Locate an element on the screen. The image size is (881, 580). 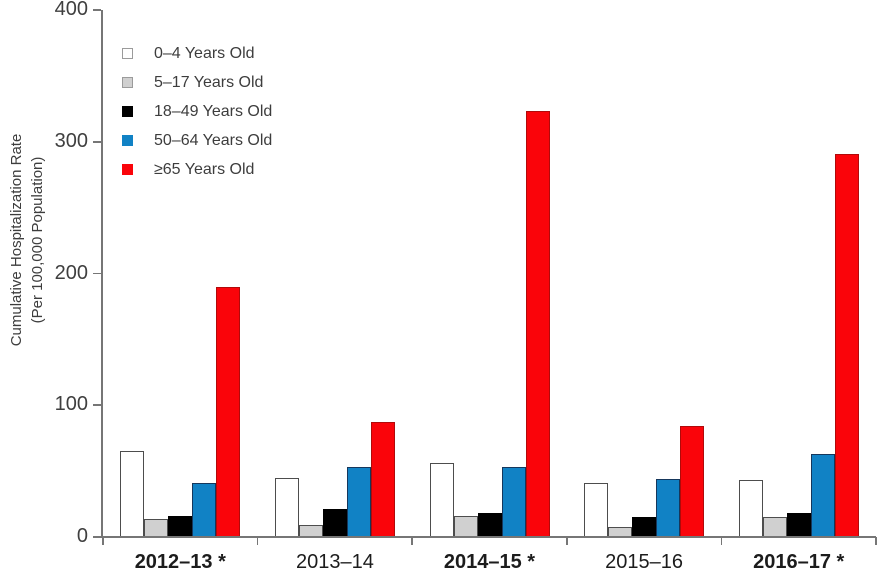
y-tick-label: 100 is located at coordinates (71, 404).